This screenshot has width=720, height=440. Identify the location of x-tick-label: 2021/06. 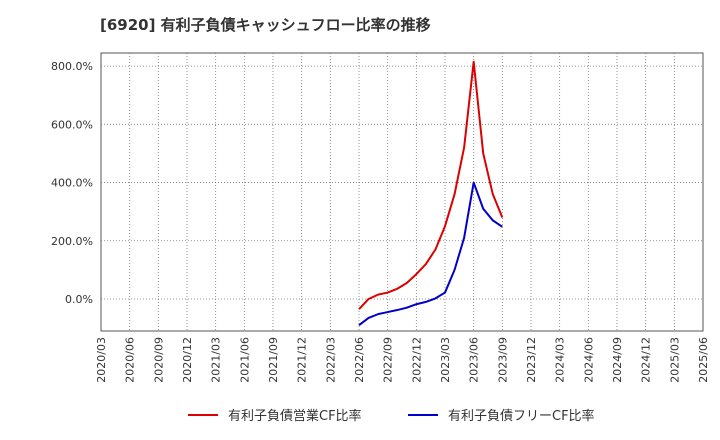
(244, 360).